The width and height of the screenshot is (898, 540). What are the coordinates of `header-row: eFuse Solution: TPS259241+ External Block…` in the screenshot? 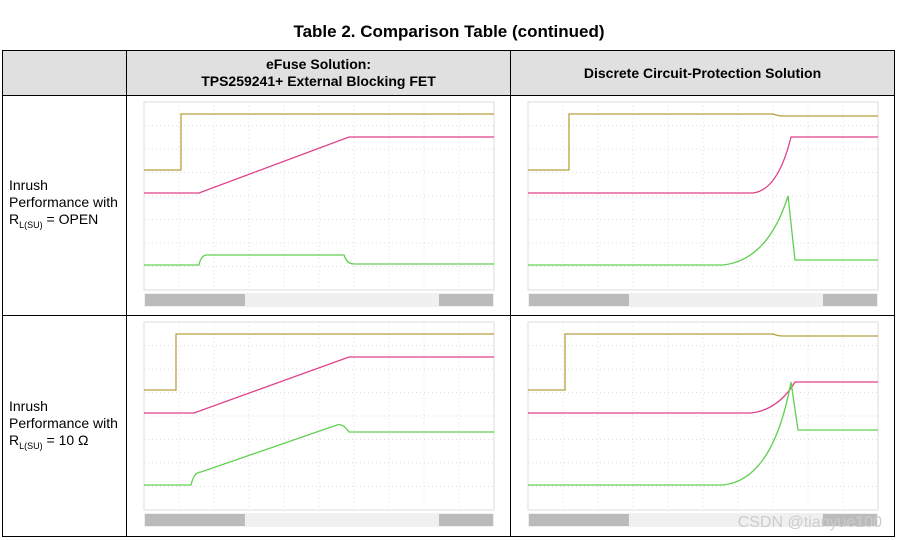 It's located at (448, 73).